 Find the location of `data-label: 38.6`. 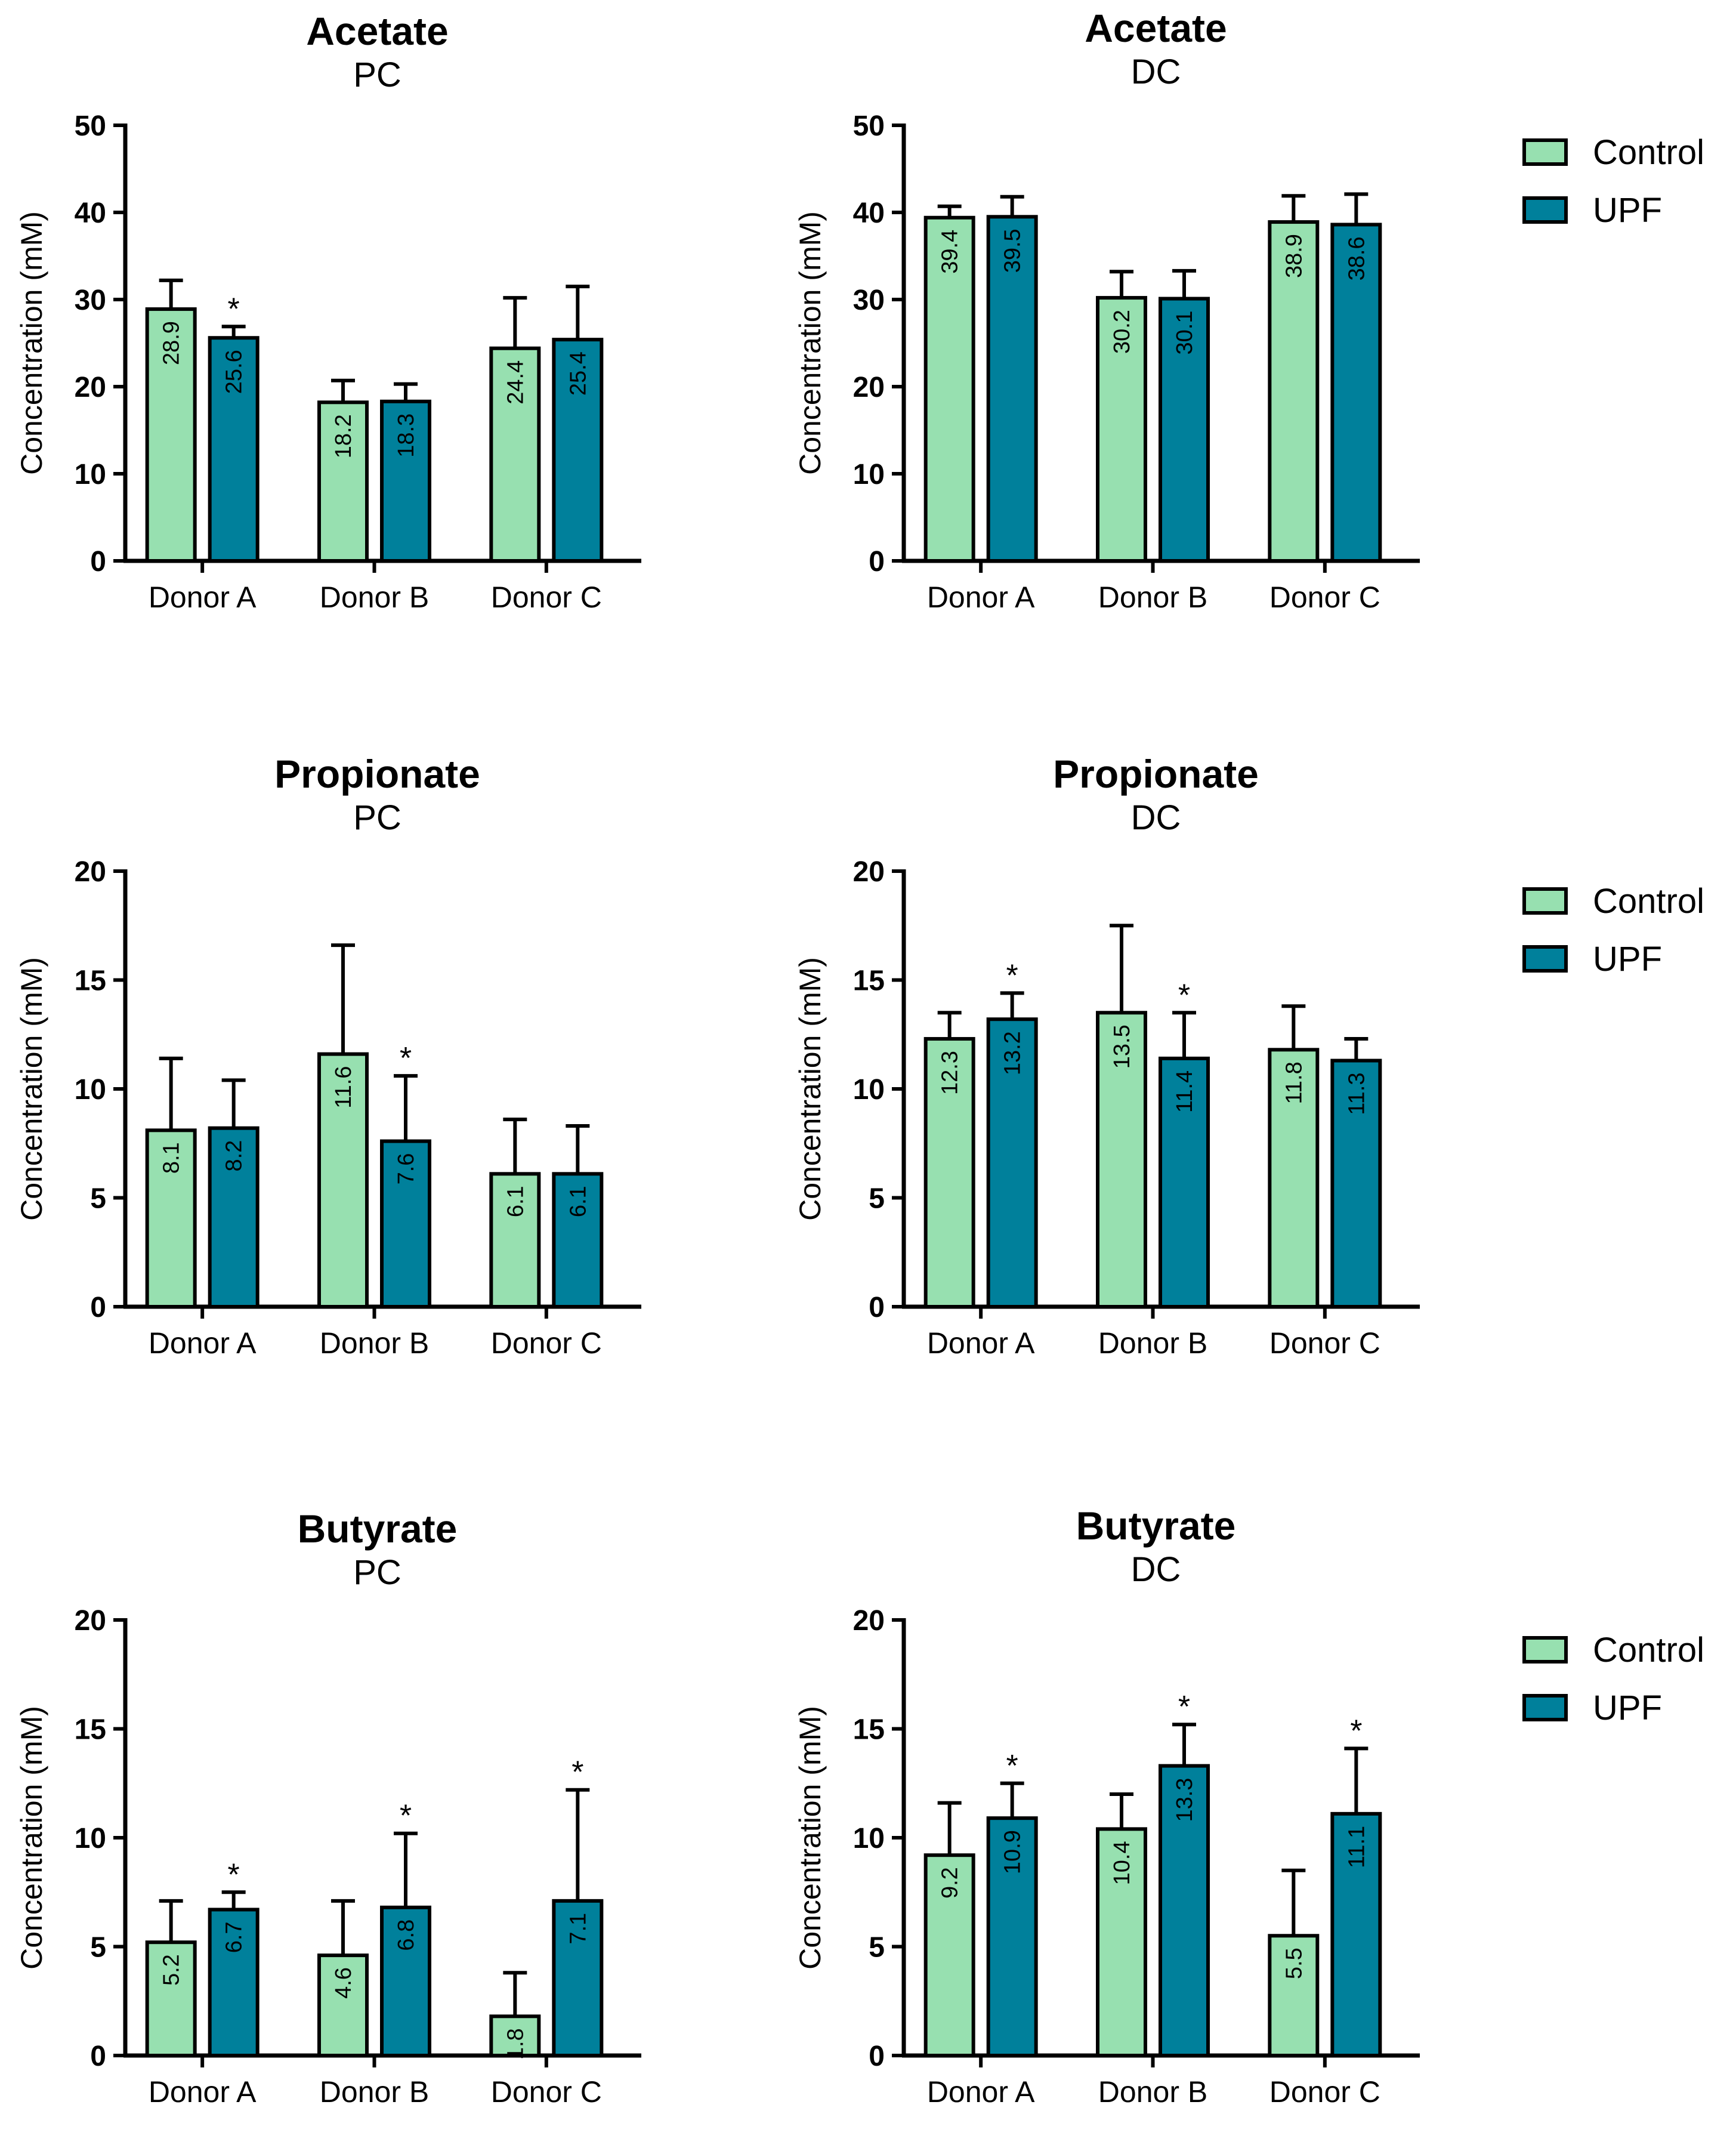

data-label: 38.6 is located at coordinates (1357, 258).